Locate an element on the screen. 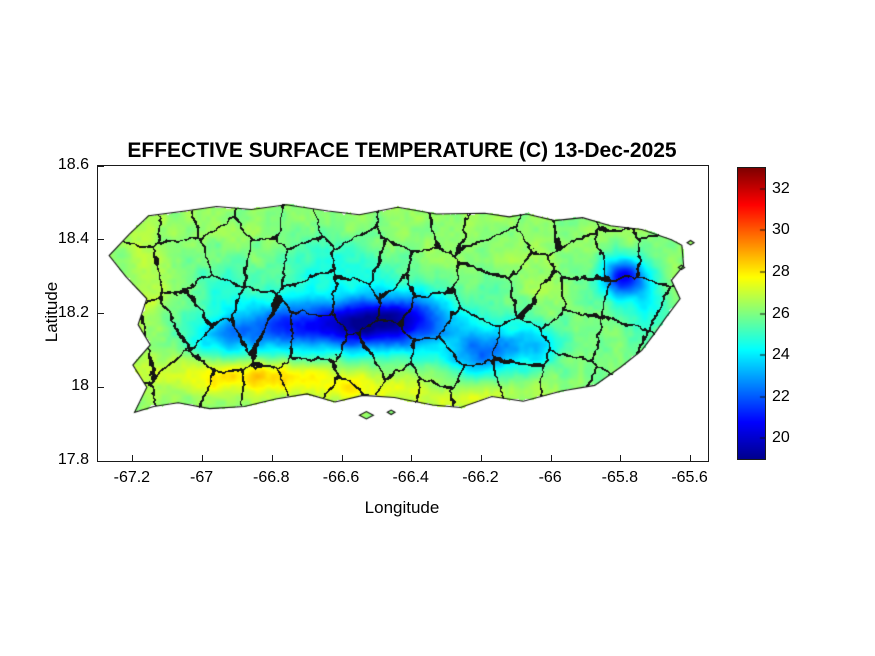  x-tick-label: -67.2 is located at coordinates (132, 477).